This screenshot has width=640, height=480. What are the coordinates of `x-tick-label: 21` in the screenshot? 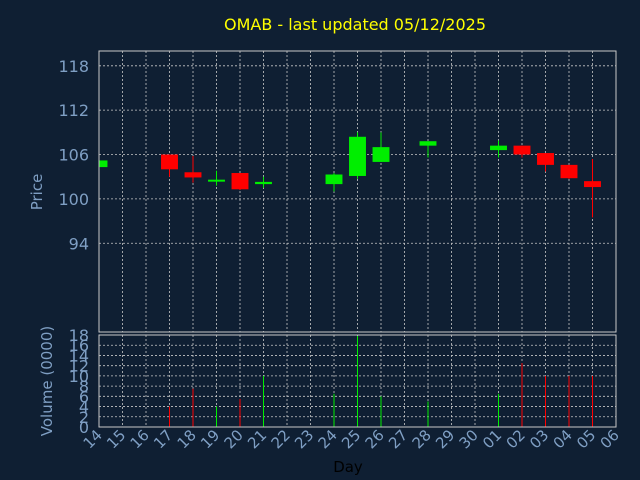 It's located at (257, 439).